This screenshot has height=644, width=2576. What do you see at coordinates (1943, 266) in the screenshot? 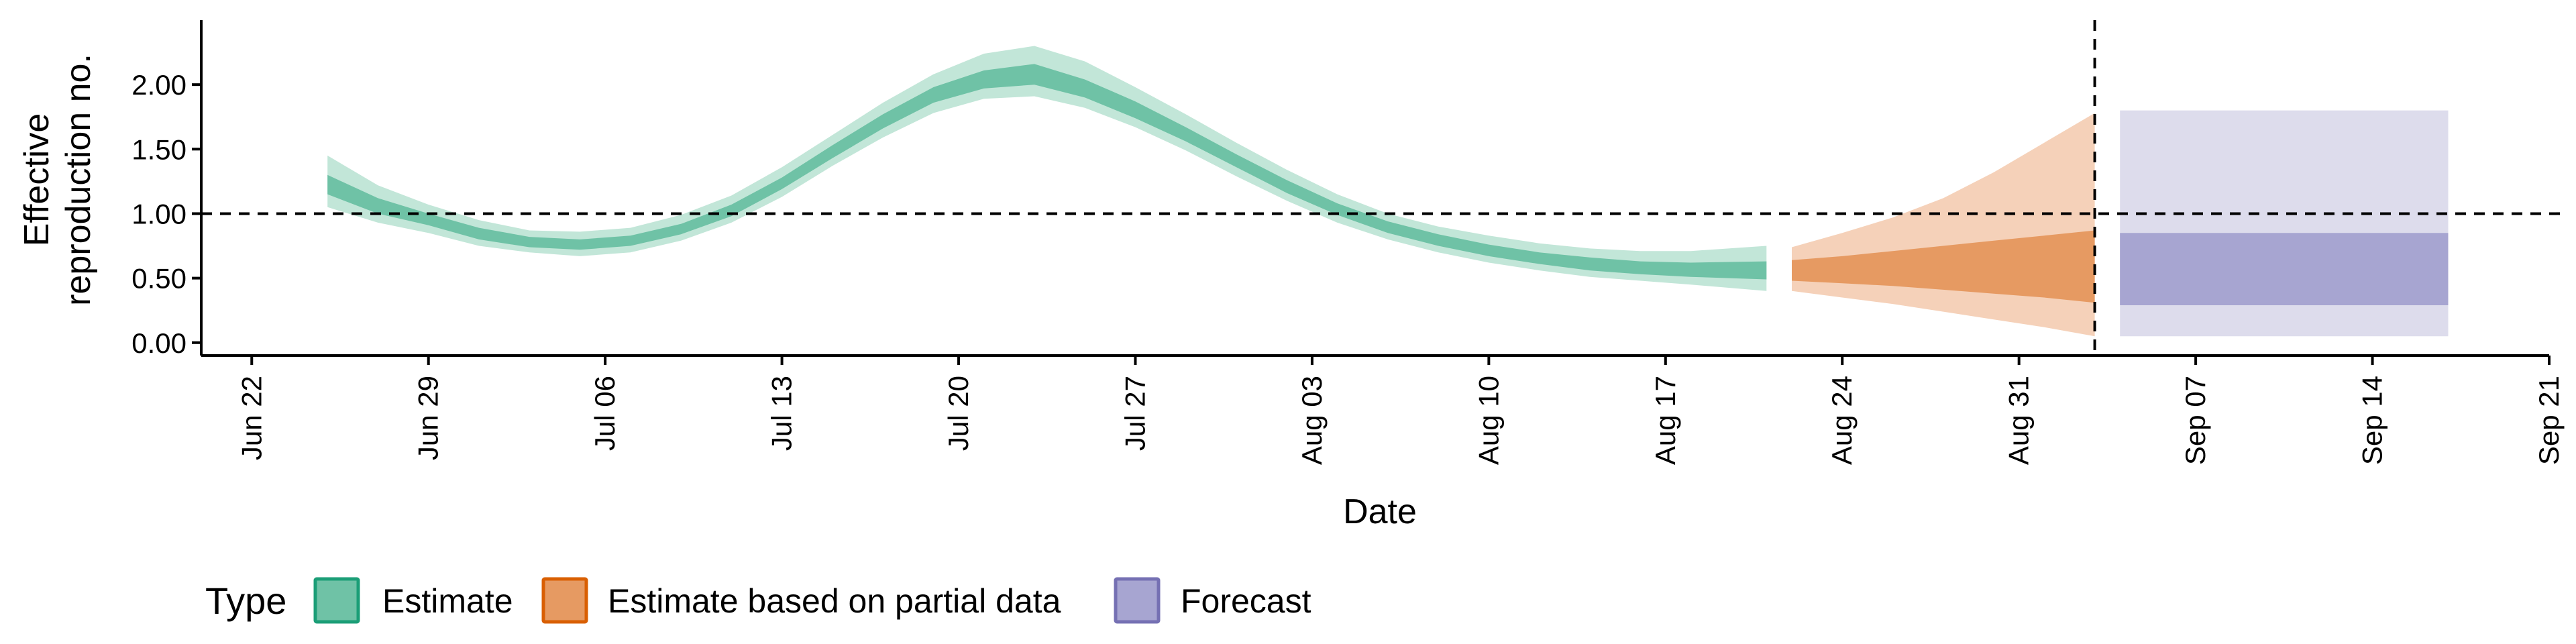
I see `band-inner-estimate-based-on-partial-data` at bounding box center [1943, 266].